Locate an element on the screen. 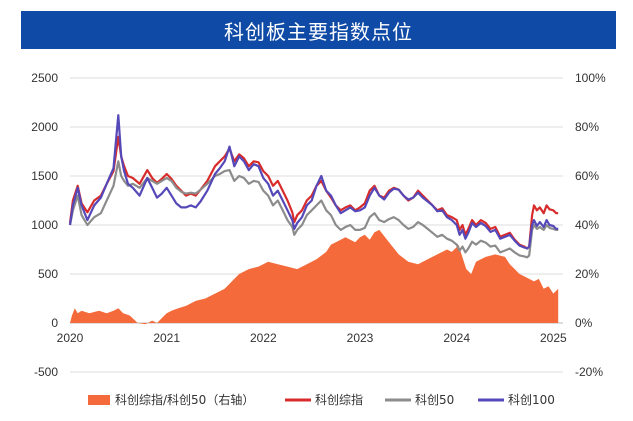 This screenshot has width=633, height=421. y-right-tick-label: 100% is located at coordinates (590, 78).